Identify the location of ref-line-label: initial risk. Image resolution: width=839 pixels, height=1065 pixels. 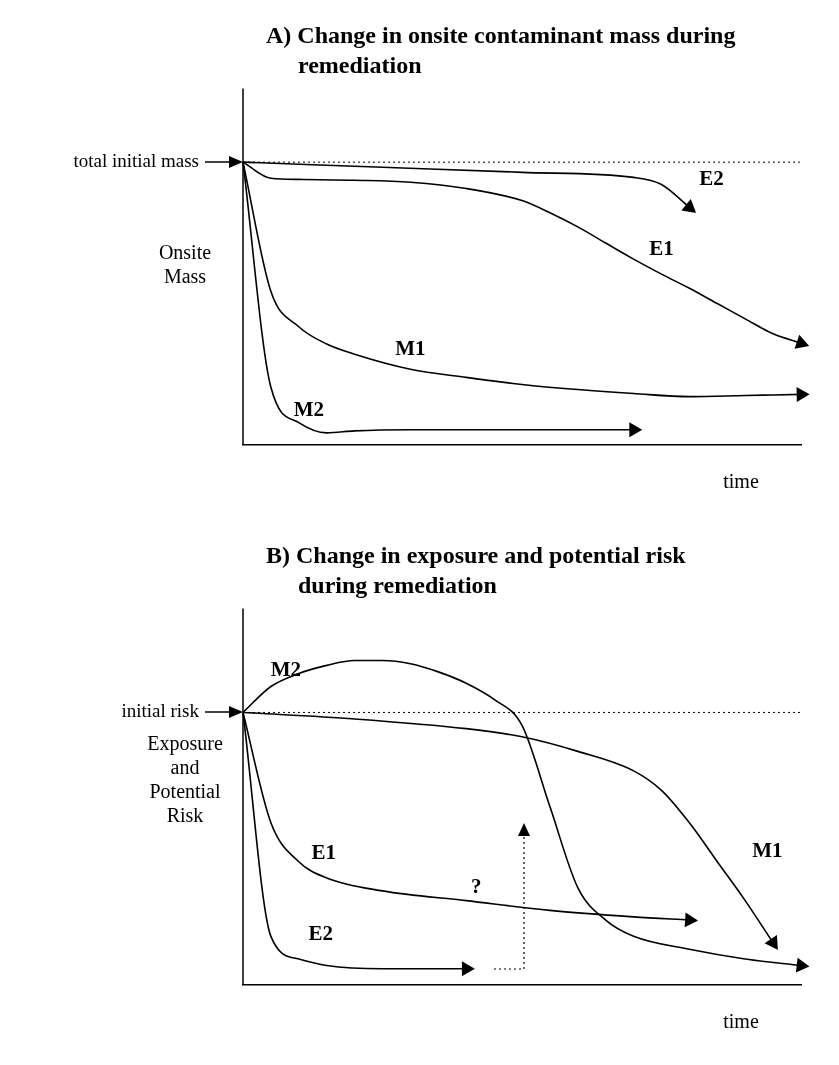
(160, 711).